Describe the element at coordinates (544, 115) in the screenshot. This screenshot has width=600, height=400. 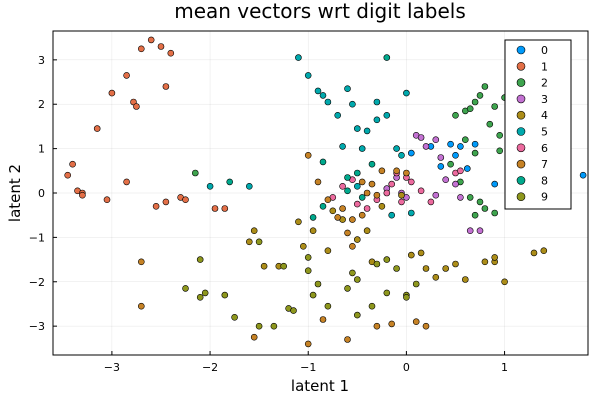
I see `legend-label-4: 4` at that location.